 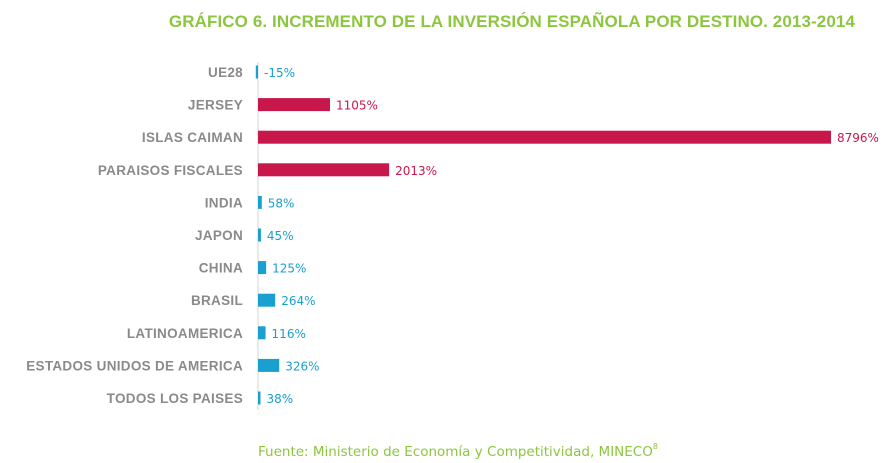 What do you see at coordinates (302, 366) in the screenshot?
I see `value-label-estados-unidos-de-america: 326%` at bounding box center [302, 366].